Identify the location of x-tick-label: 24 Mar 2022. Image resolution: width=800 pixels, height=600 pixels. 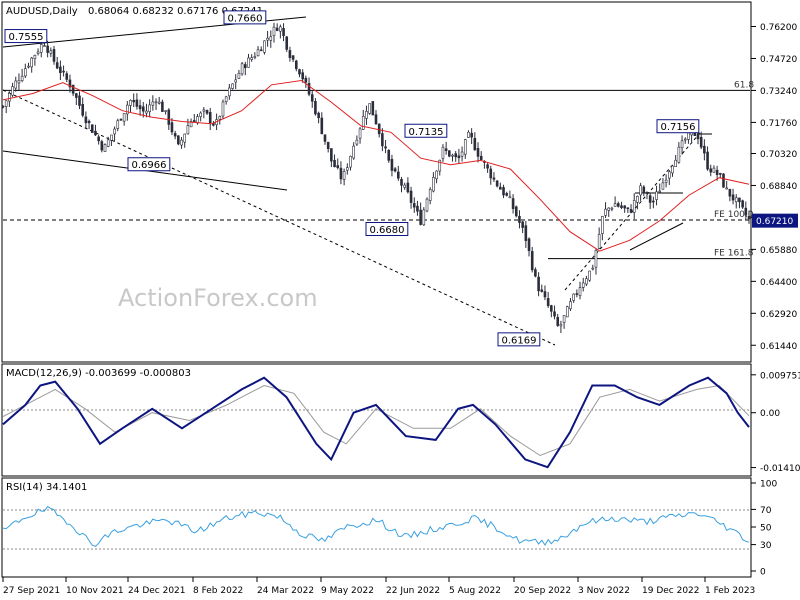
(285, 591).